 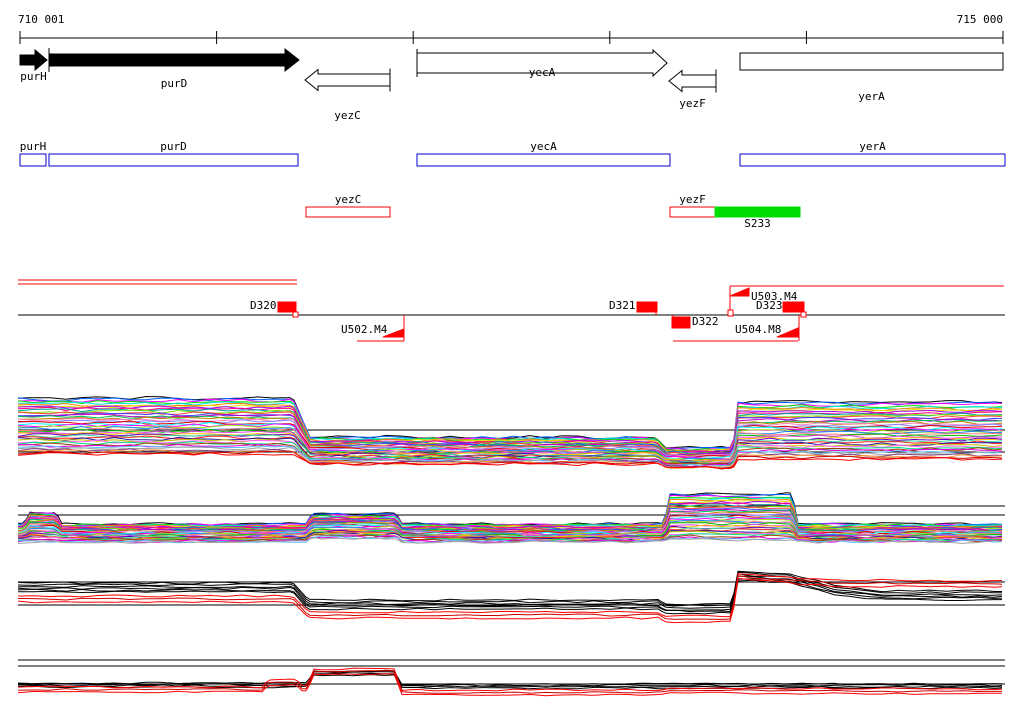 What do you see at coordinates (174, 60) in the screenshot?
I see `gene-arrow-purD` at bounding box center [174, 60].